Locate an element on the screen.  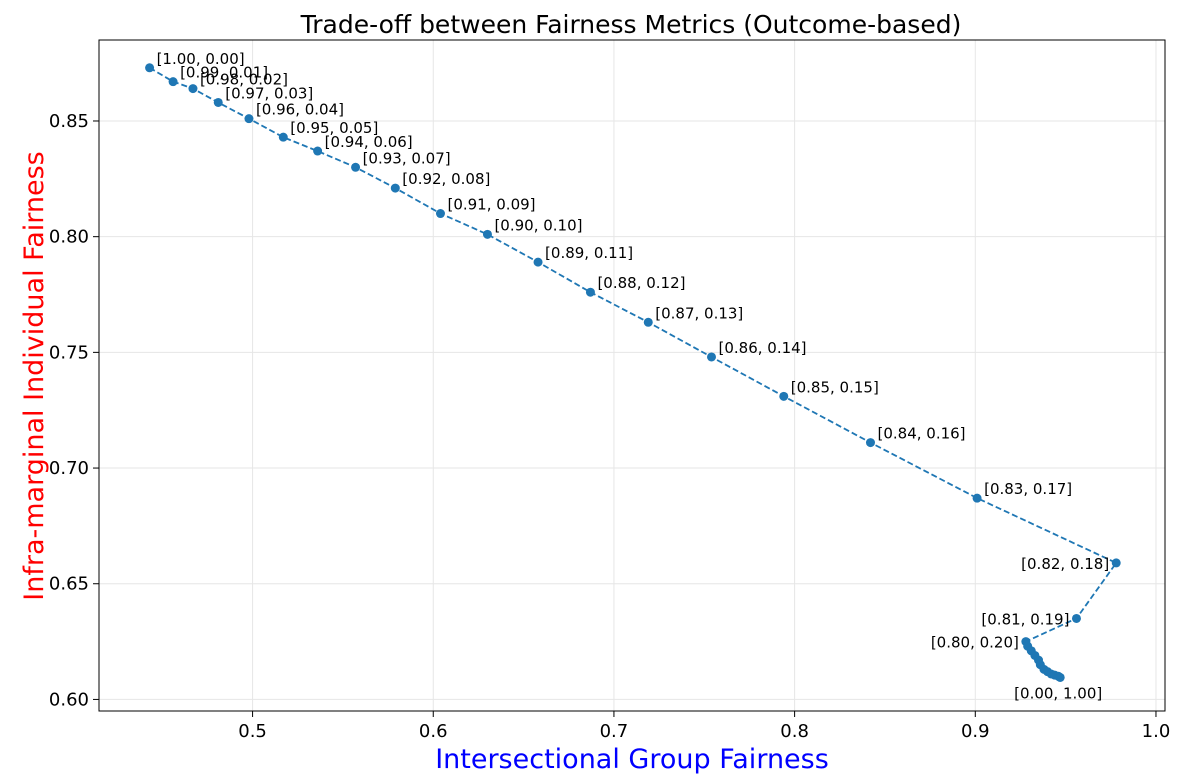
point-label: [0.95, 0.05] is located at coordinates (334, 128).